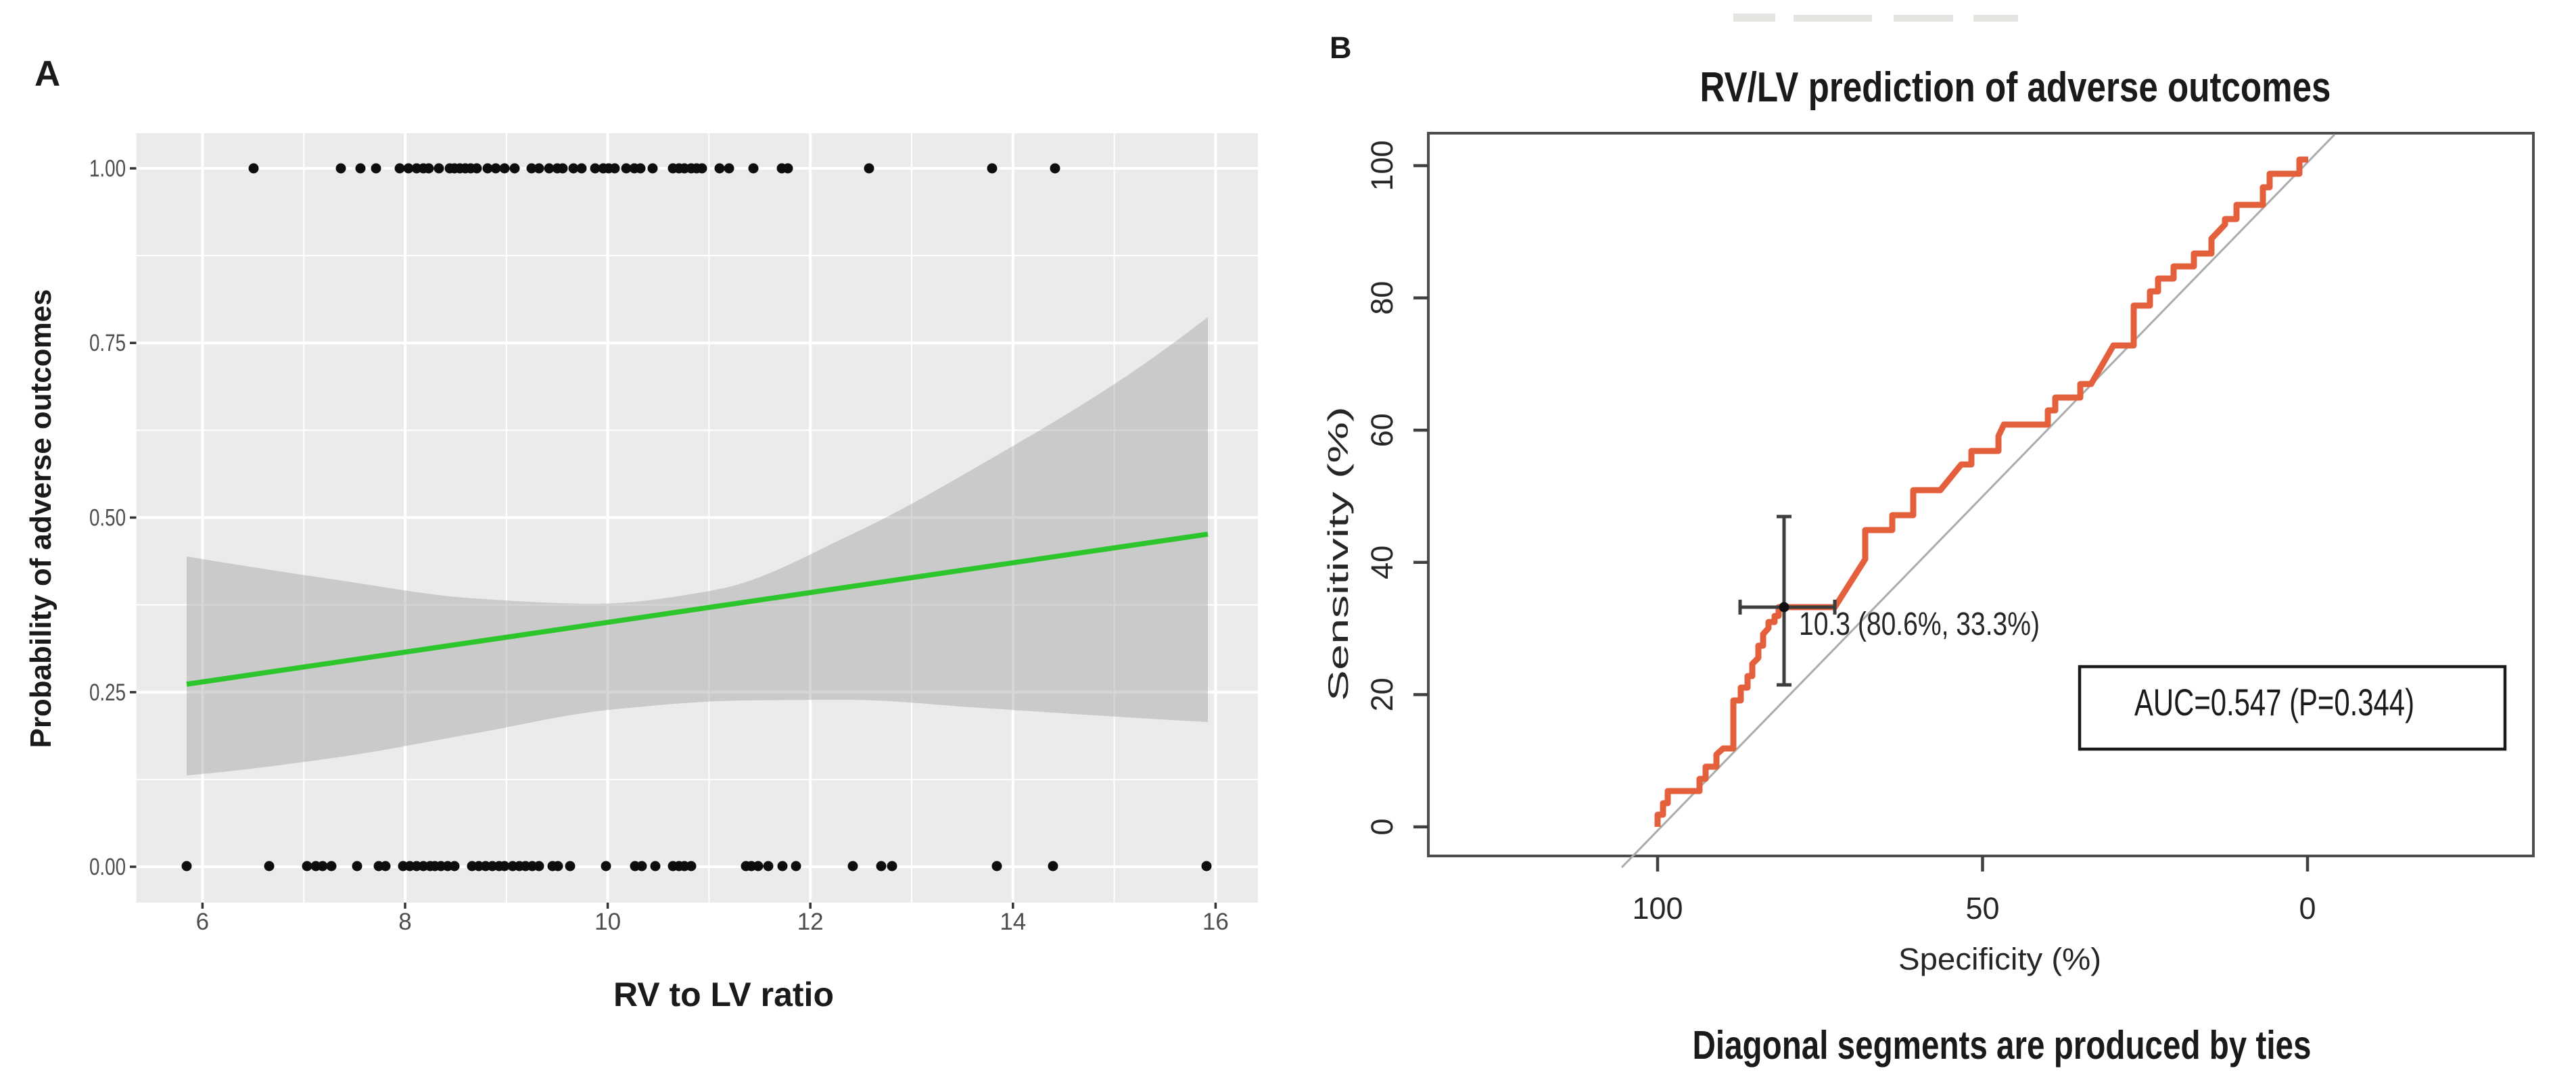 This screenshot has width=2576, height=1075. What do you see at coordinates (1382, 430) in the screenshot?
I see `svg-text: 60` at bounding box center [1382, 430].